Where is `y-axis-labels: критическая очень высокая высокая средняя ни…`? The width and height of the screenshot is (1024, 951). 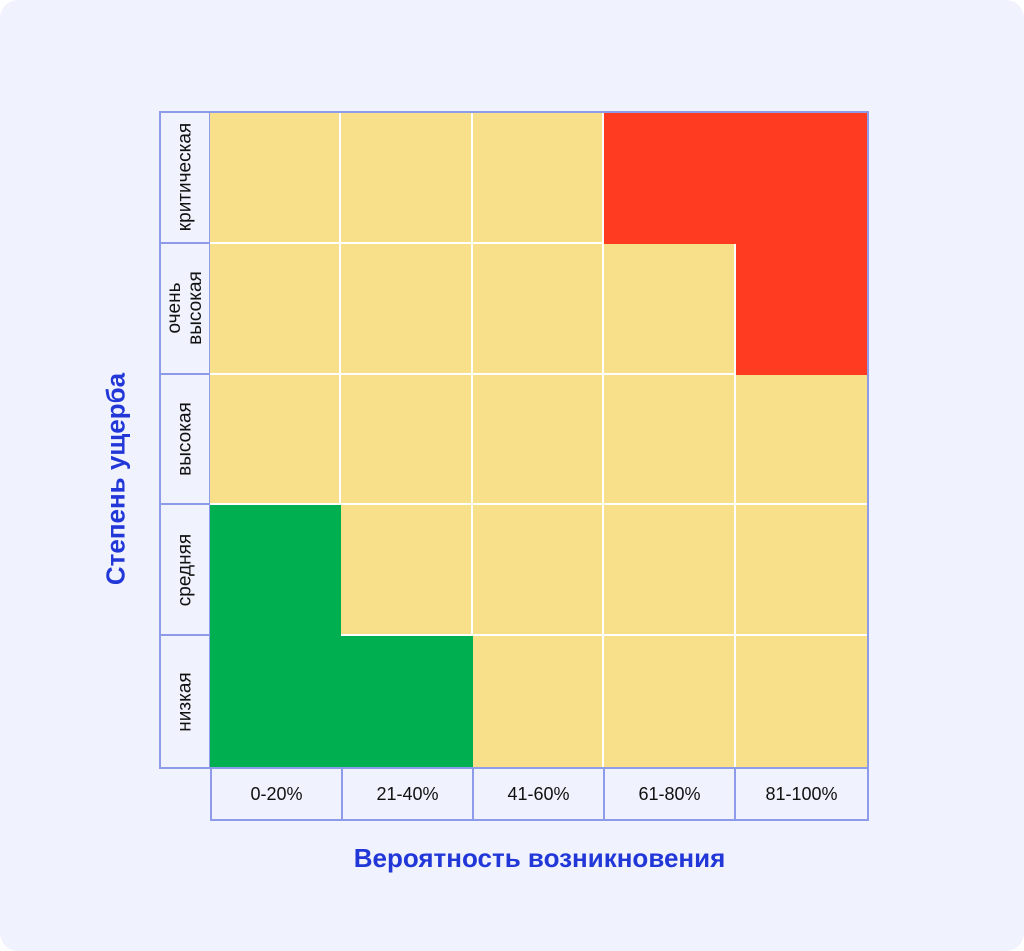
y-axis-labels: критическая очень высокая высокая средняя ни… is located at coordinates (185, 440).